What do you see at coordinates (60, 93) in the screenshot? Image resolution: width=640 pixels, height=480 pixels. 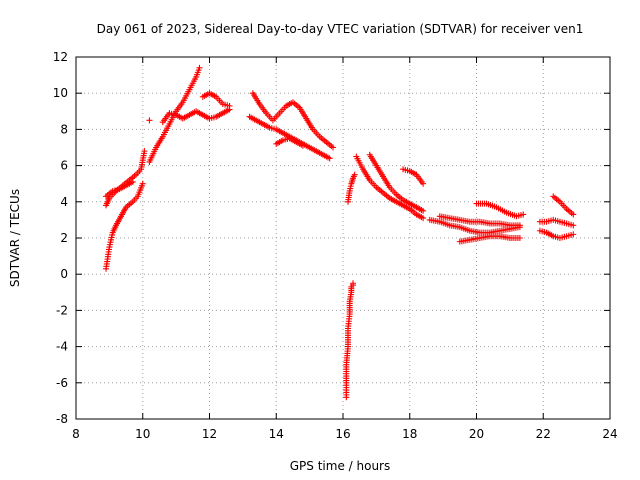 I see `y-tick-label: 10` at bounding box center [60, 93].